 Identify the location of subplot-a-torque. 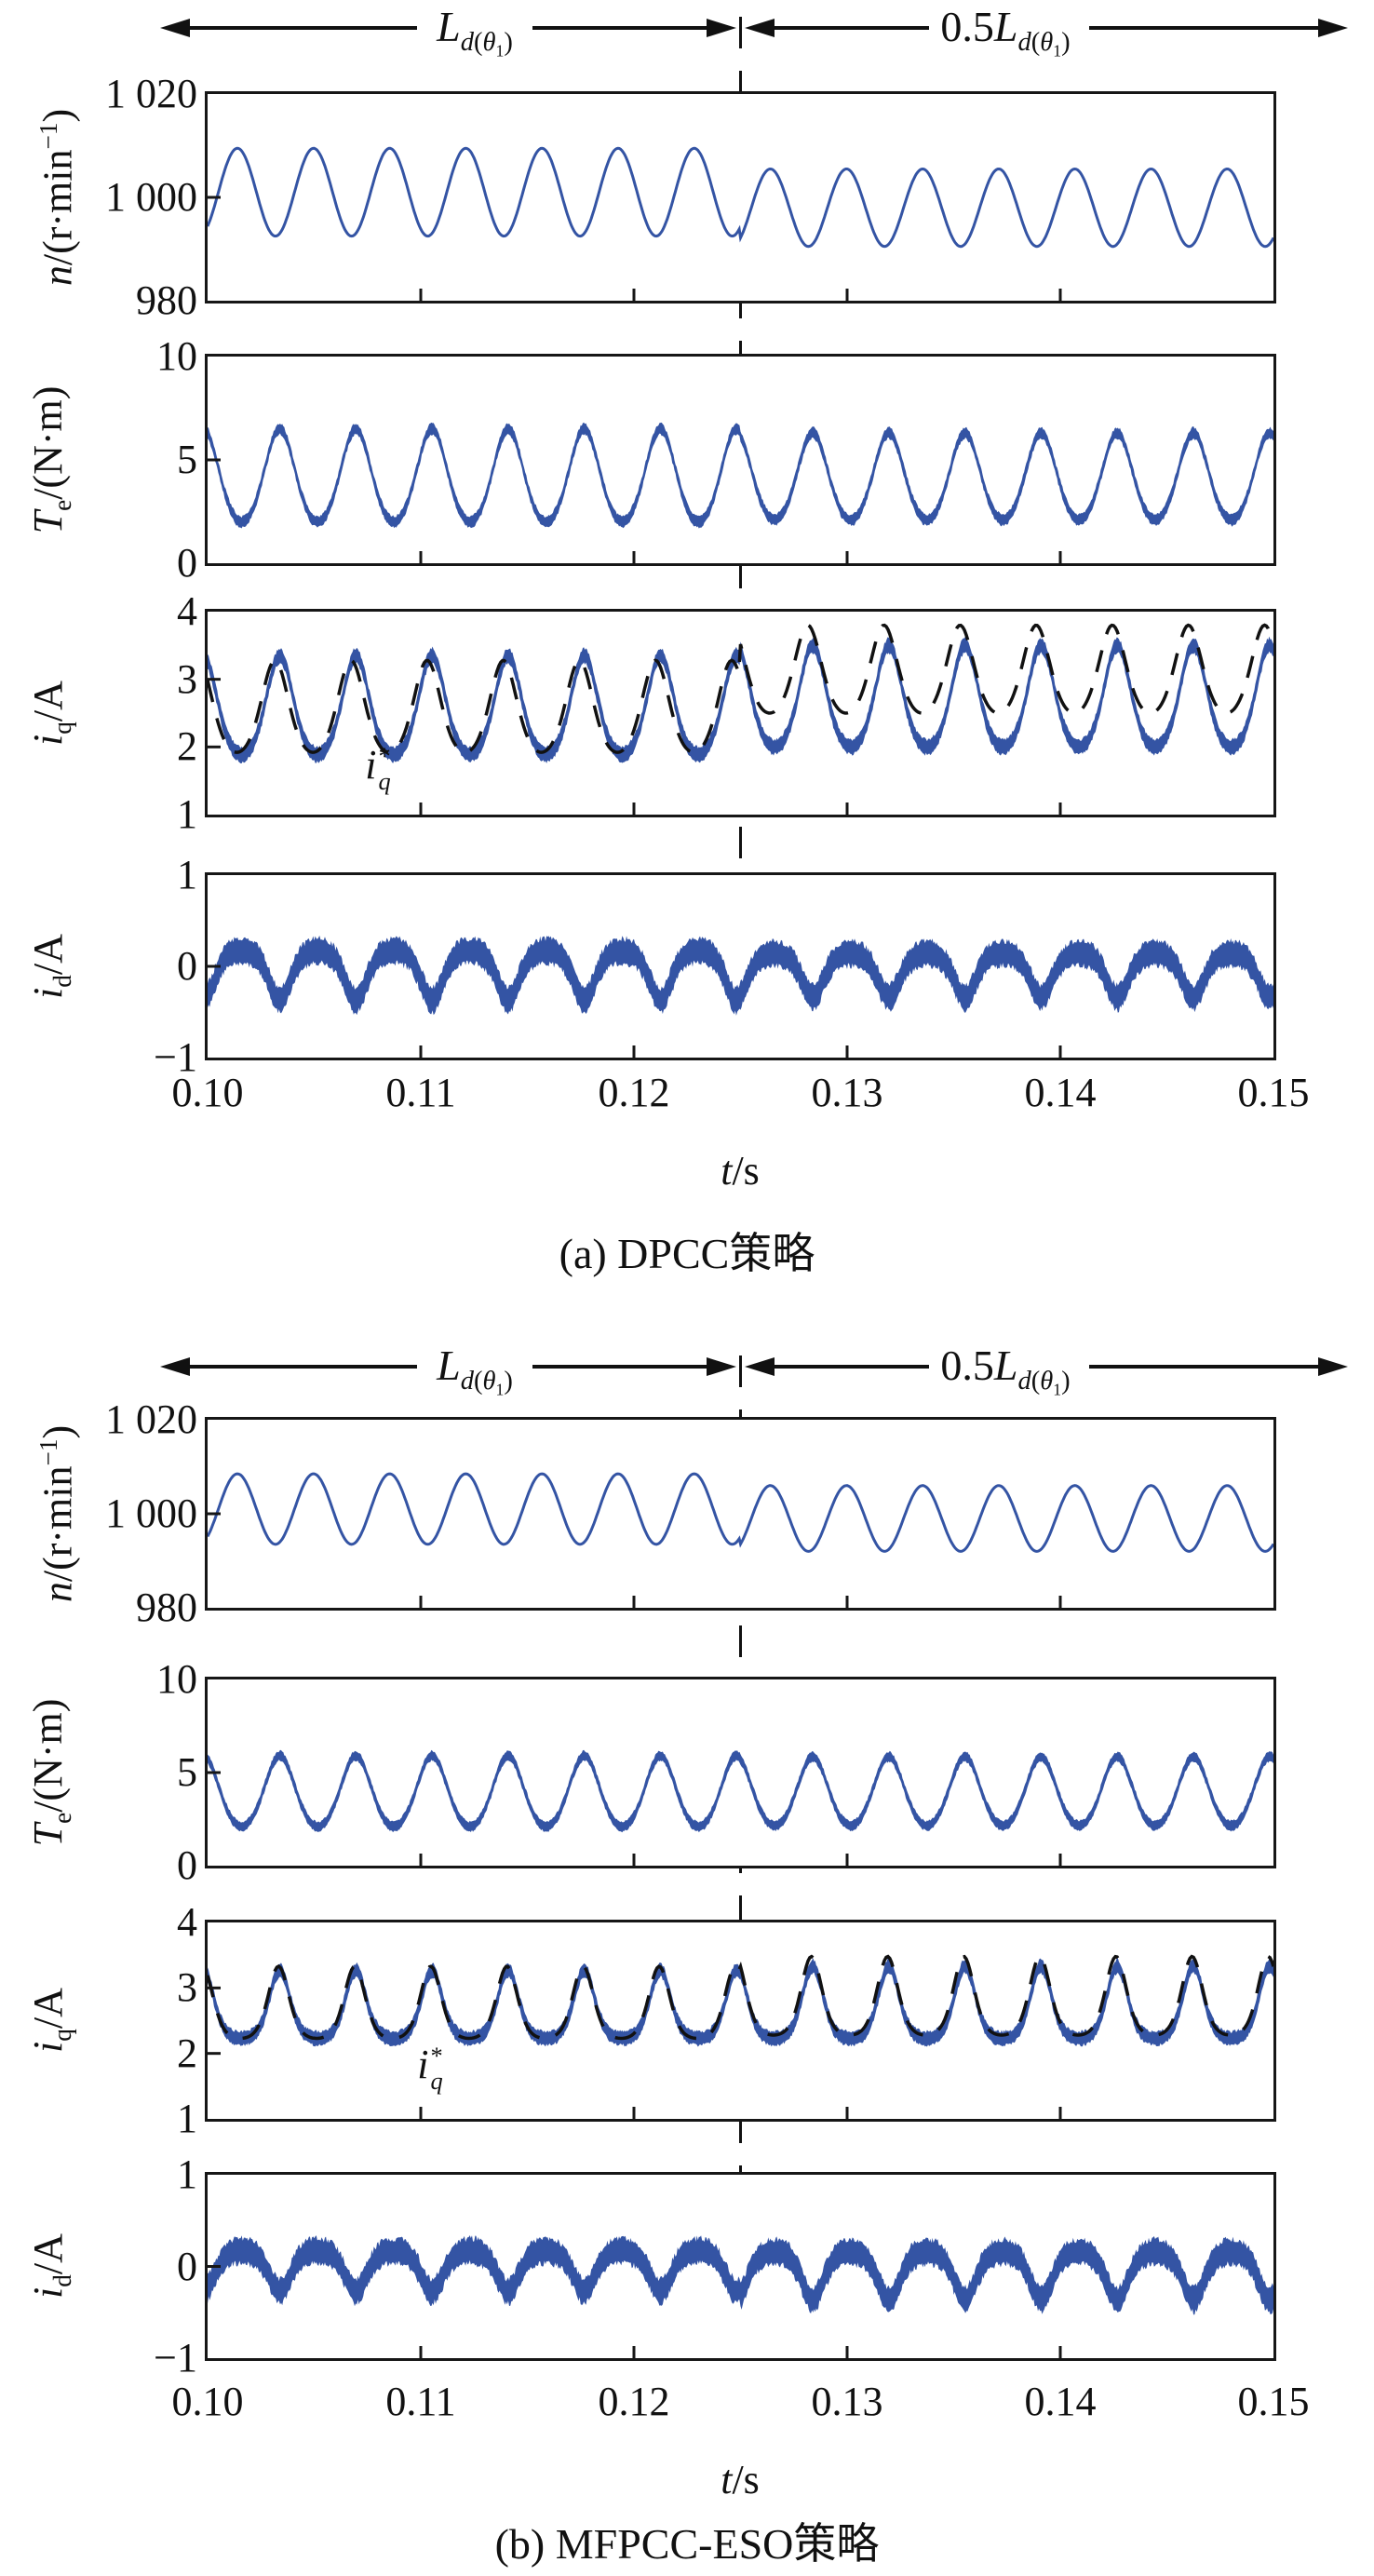
(740, 460).